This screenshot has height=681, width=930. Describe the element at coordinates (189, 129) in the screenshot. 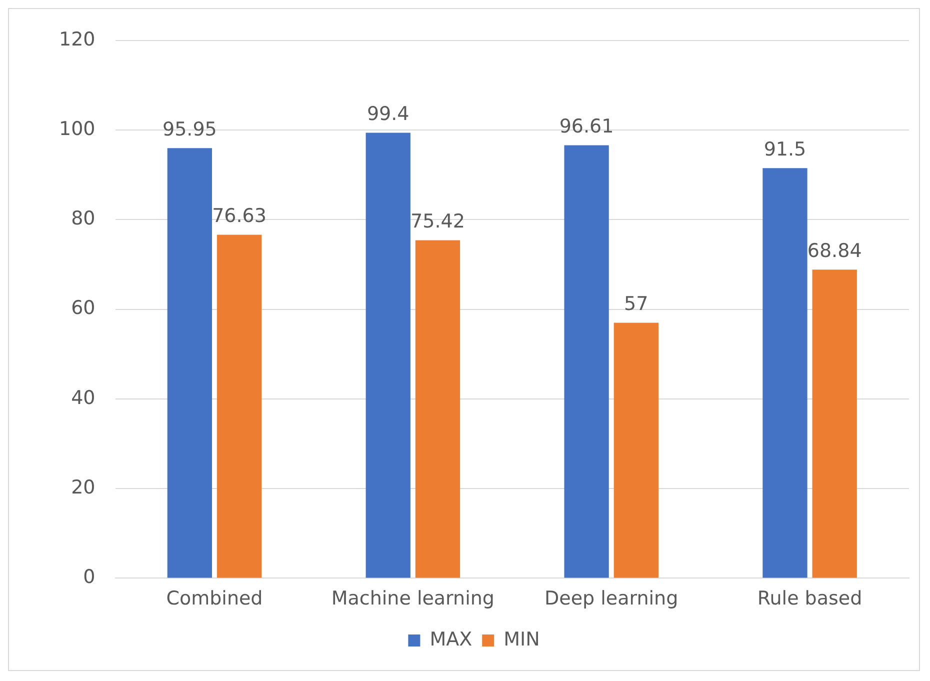

I see `data-label: 95.95` at that location.